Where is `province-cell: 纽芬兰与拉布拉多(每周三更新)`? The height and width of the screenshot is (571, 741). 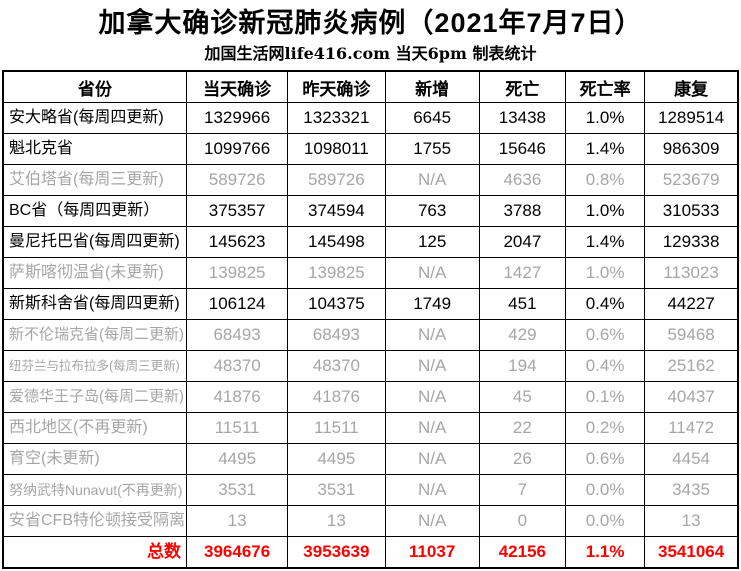
province-cell: 纽芬兰与拉布拉多(每周三更新) is located at coordinates (94, 366).